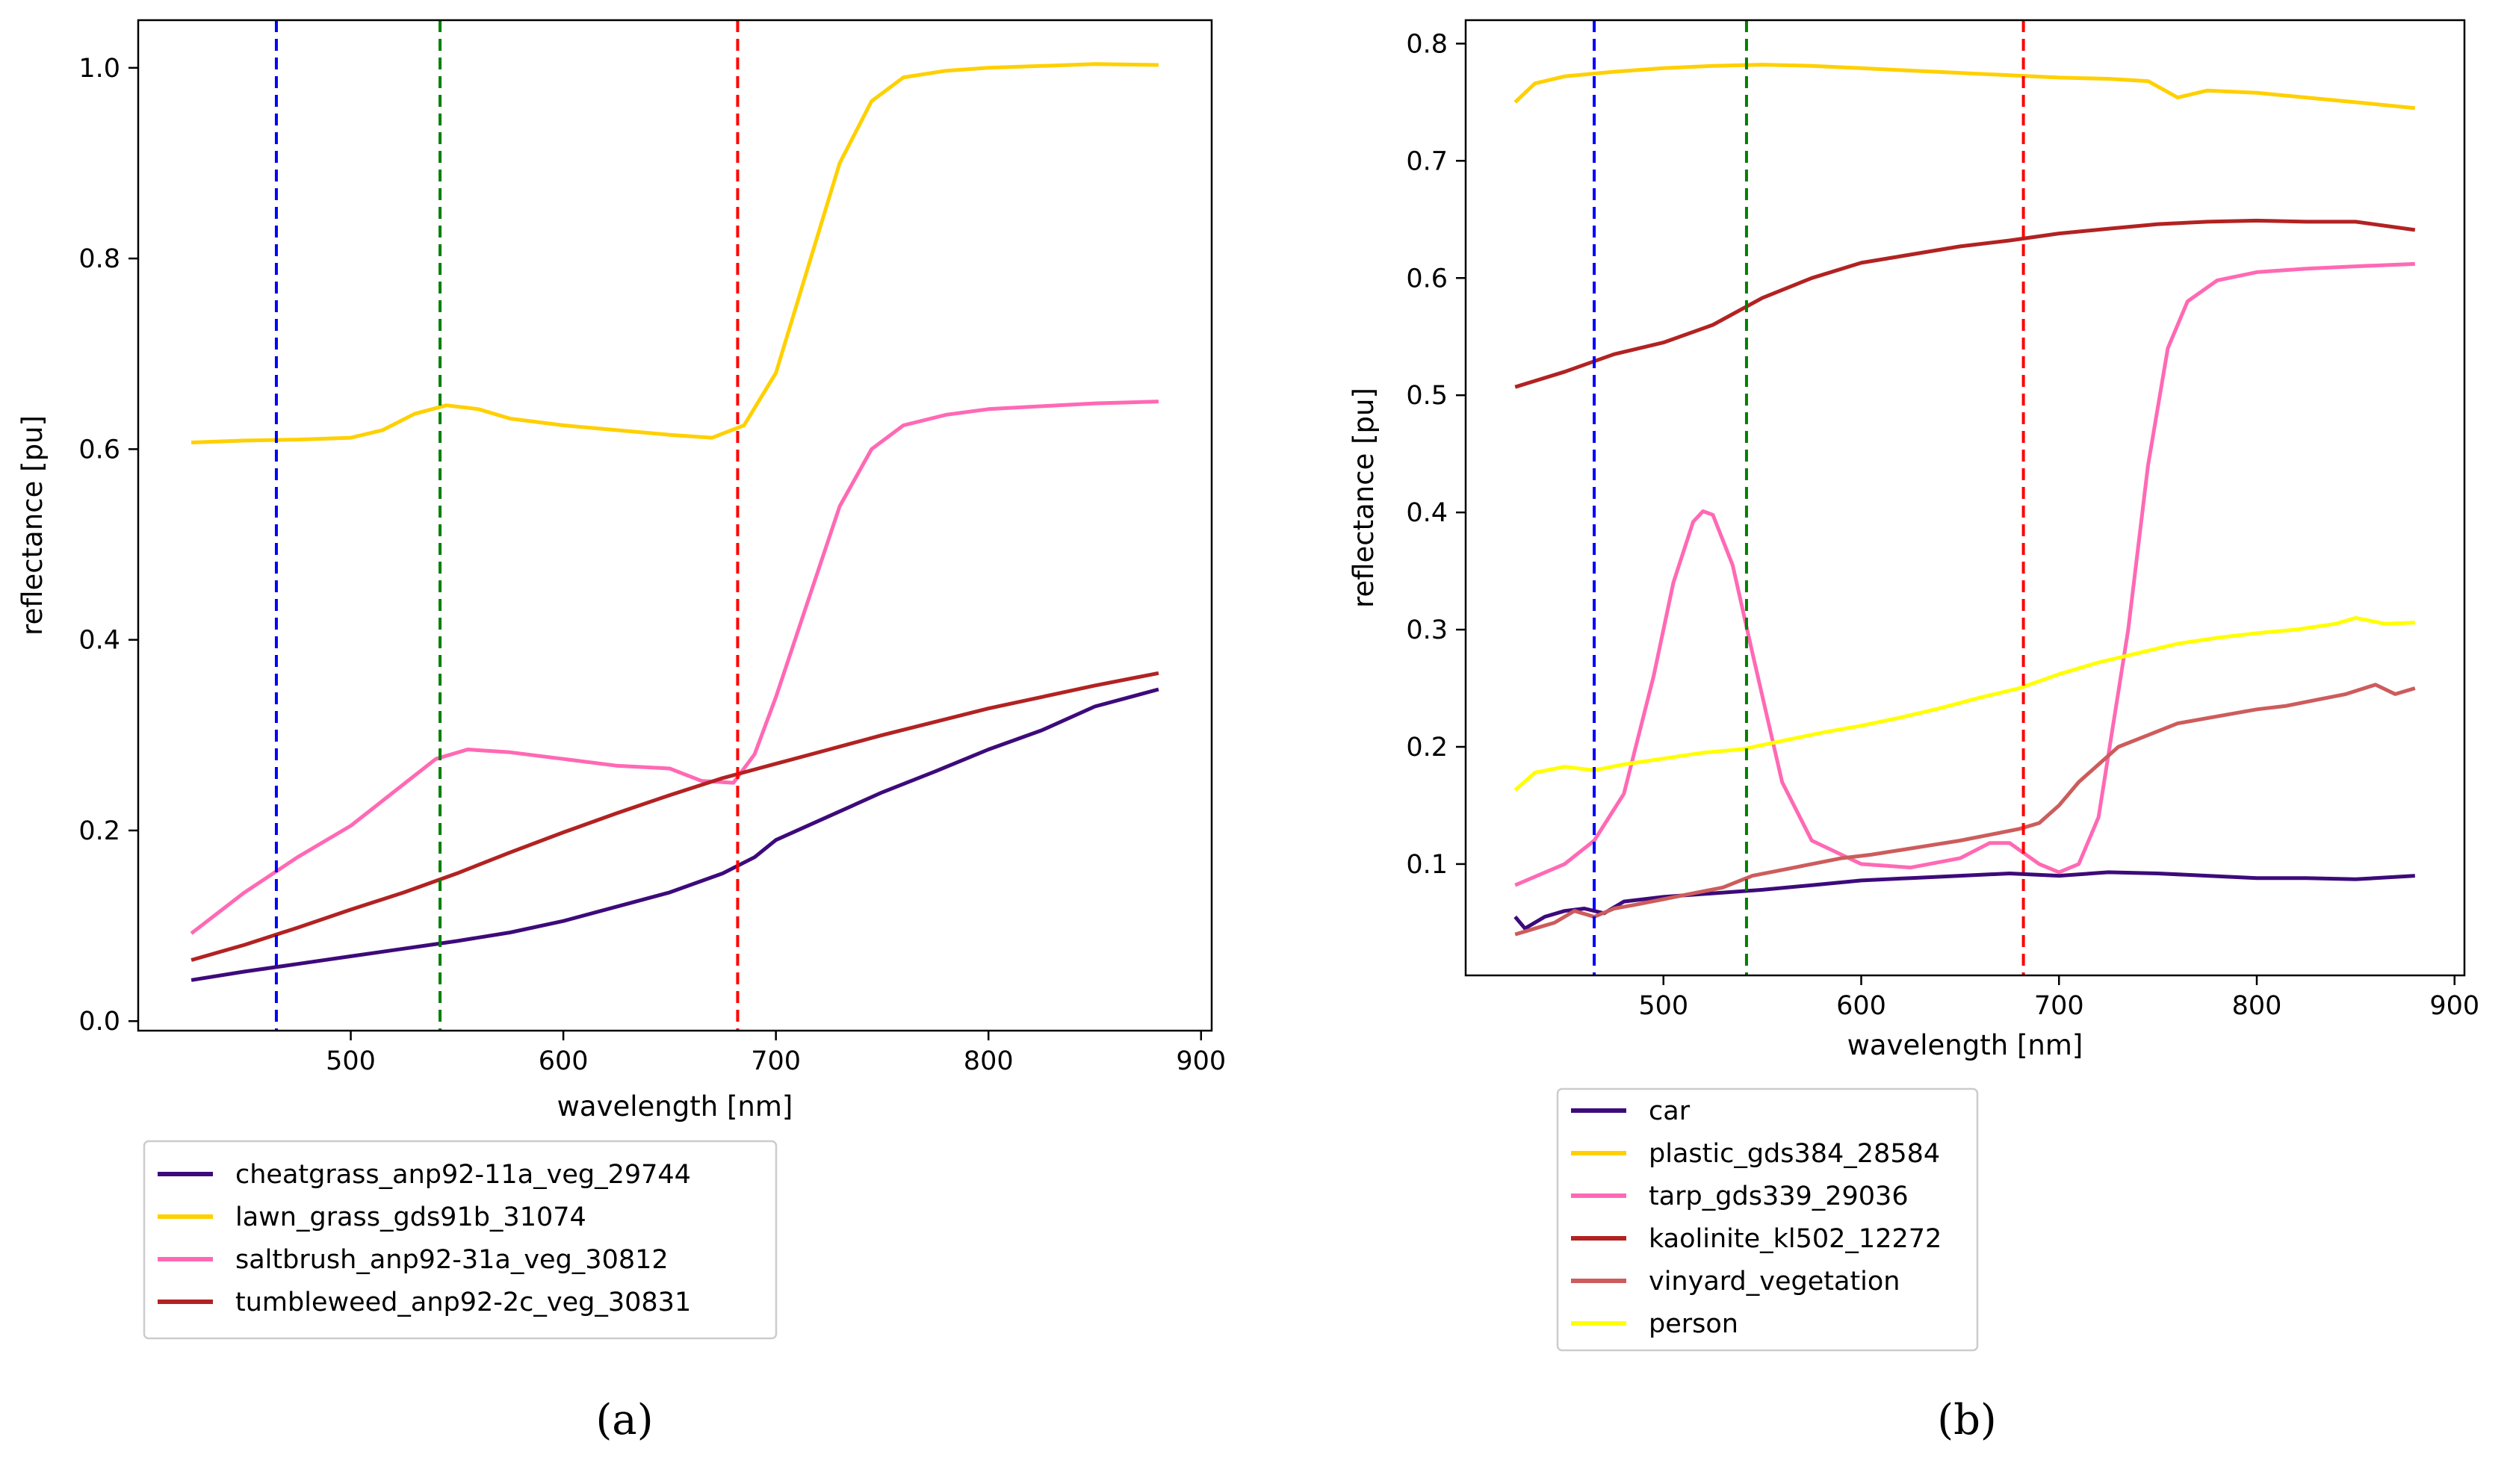 The image size is (2513, 1484). Describe the element at coordinates (1427, 44) in the screenshot. I see `panel-b-y-tick-label-7: 0.8` at that location.